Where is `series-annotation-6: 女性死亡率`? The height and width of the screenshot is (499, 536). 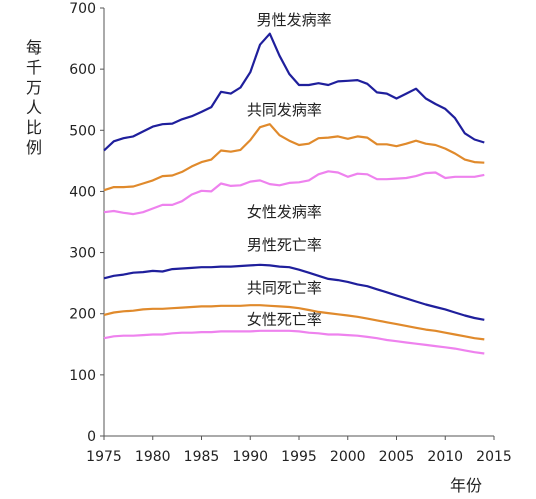 series-annotation-6: 女性死亡率 is located at coordinates (284, 320).